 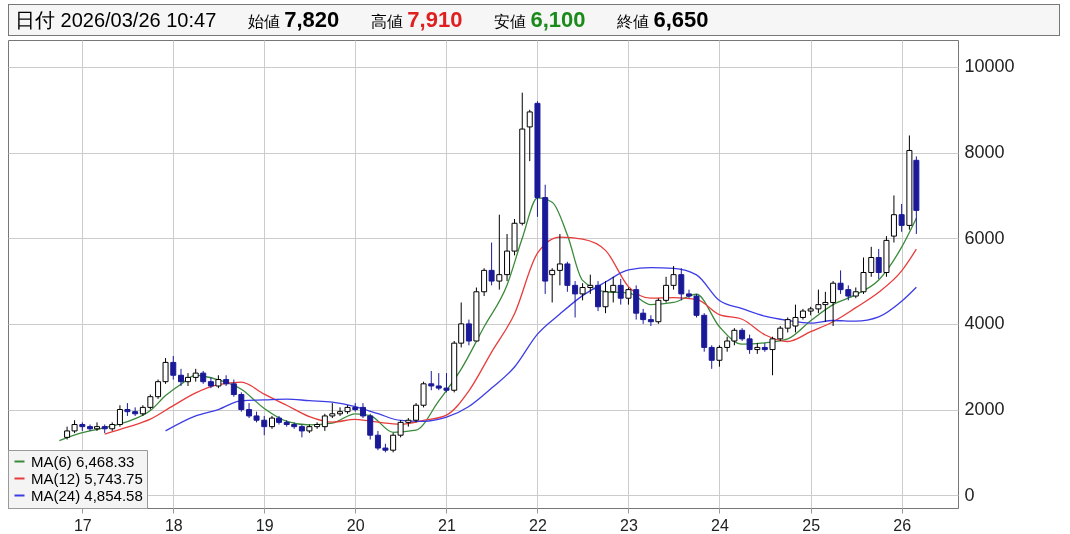 I want to click on y-tick-label: 2000, so click(x=984, y=409).